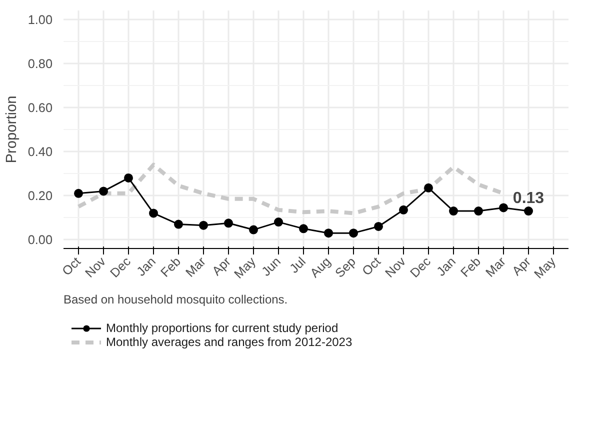  What do you see at coordinates (345, 267) in the screenshot?
I see `x-tick-label: Sep` at bounding box center [345, 267].